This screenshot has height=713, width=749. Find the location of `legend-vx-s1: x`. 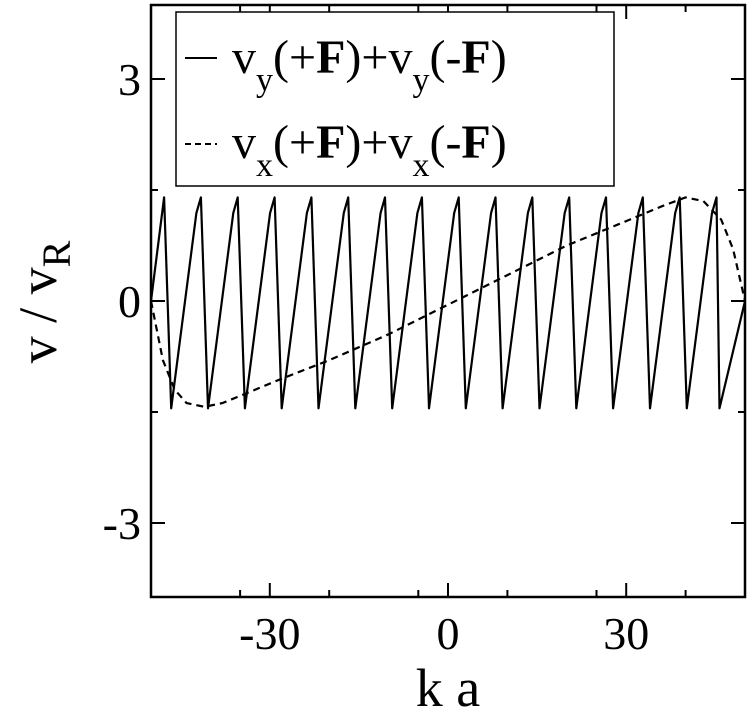

legend-vx-s1: x is located at coordinates (264, 165).